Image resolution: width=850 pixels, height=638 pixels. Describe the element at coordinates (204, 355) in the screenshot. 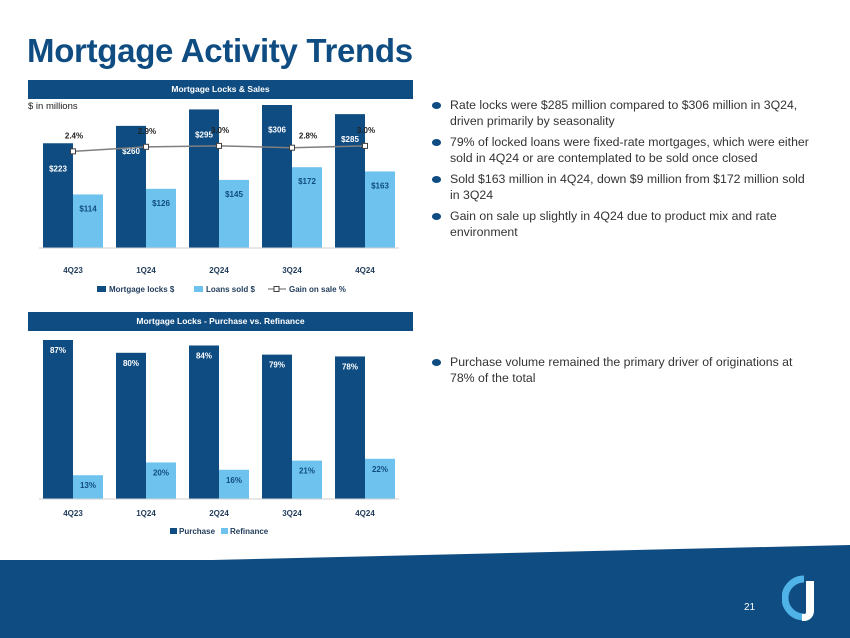

I see `data-label-purchase: 84%` at that location.